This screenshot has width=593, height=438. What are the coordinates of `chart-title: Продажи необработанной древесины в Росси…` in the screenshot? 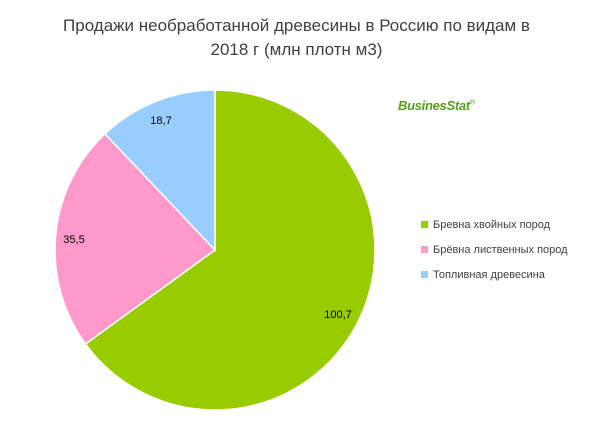 It's located at (296, 38).